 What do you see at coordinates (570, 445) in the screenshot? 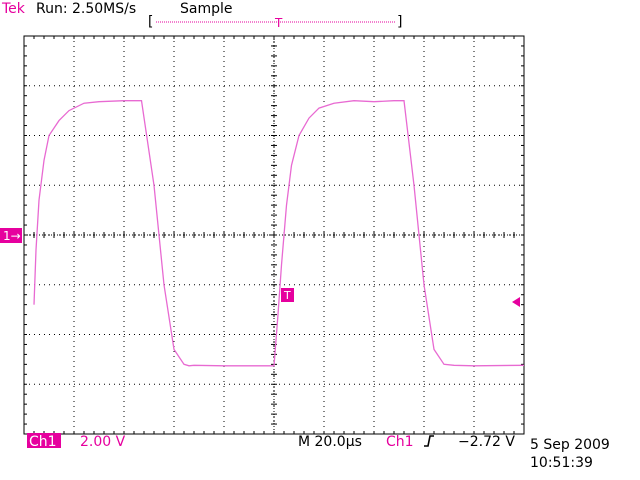
I see `capture-date: 5 Sep 2009` at bounding box center [570, 445].